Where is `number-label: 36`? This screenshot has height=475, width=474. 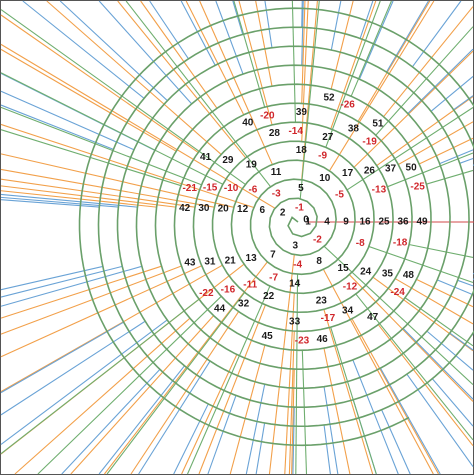
number-label: 36 is located at coordinates (403, 222).